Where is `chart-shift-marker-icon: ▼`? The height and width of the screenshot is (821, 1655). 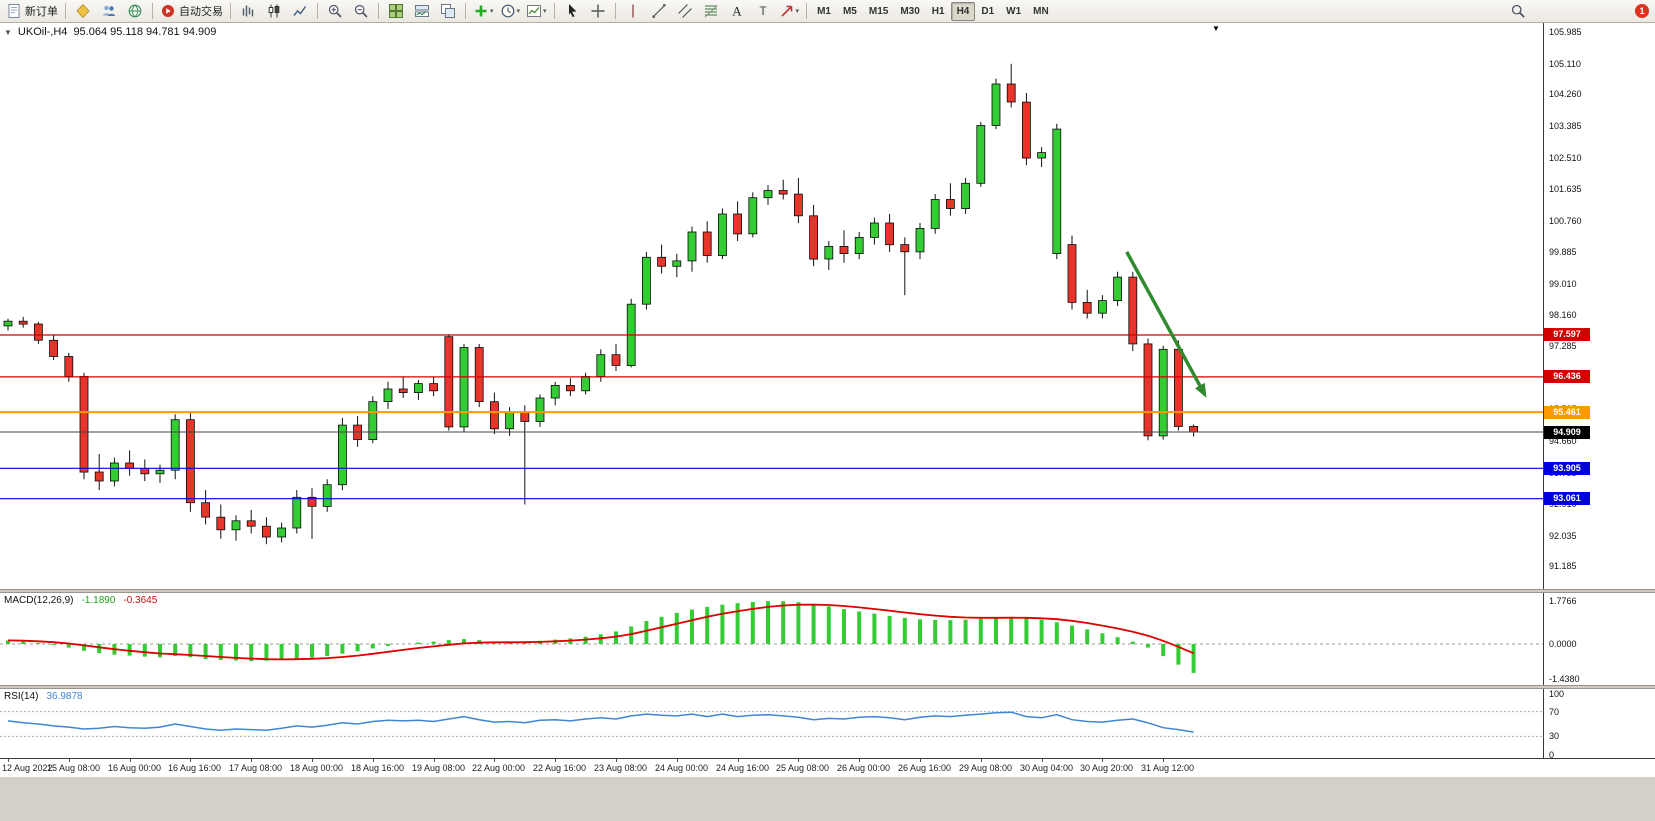 chart-shift-marker-icon: ▼ is located at coordinates (1216, 28).